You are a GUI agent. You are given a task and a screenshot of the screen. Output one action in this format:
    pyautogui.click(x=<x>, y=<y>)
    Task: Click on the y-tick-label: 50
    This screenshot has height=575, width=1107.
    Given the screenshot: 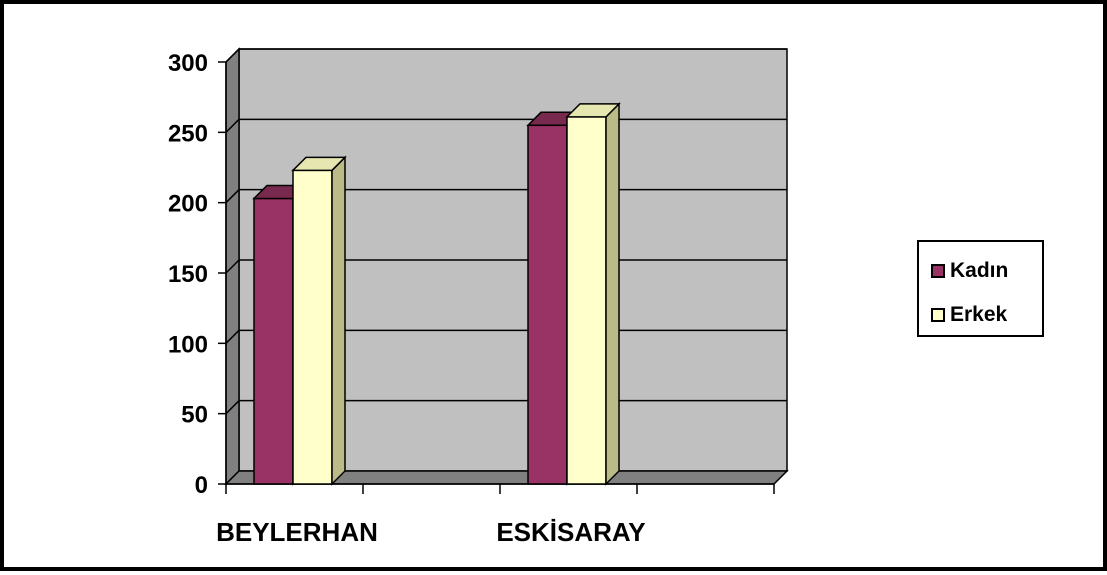 What is the action you would take?
    pyautogui.click(x=194, y=415)
    